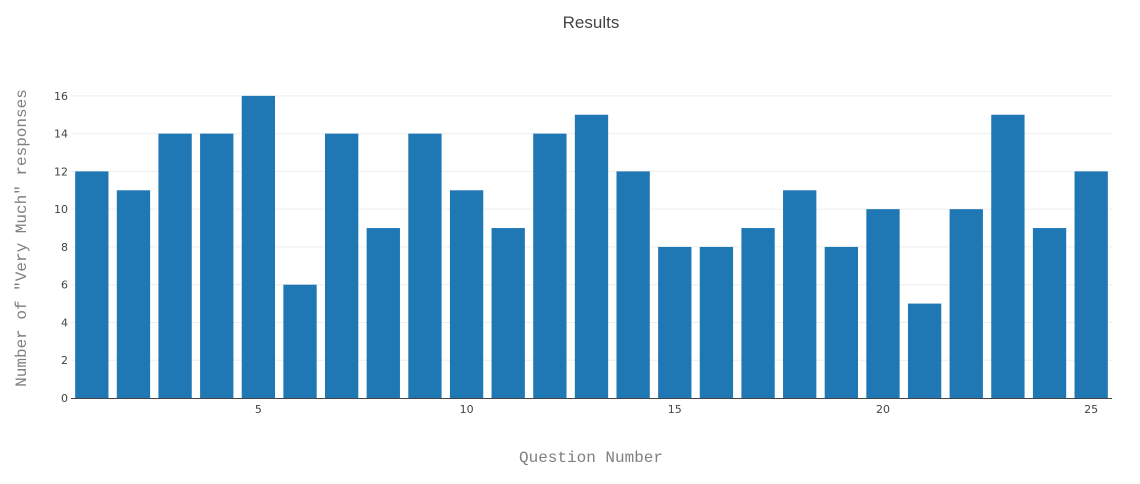  I want to click on chart-title: Results, so click(591, 22).